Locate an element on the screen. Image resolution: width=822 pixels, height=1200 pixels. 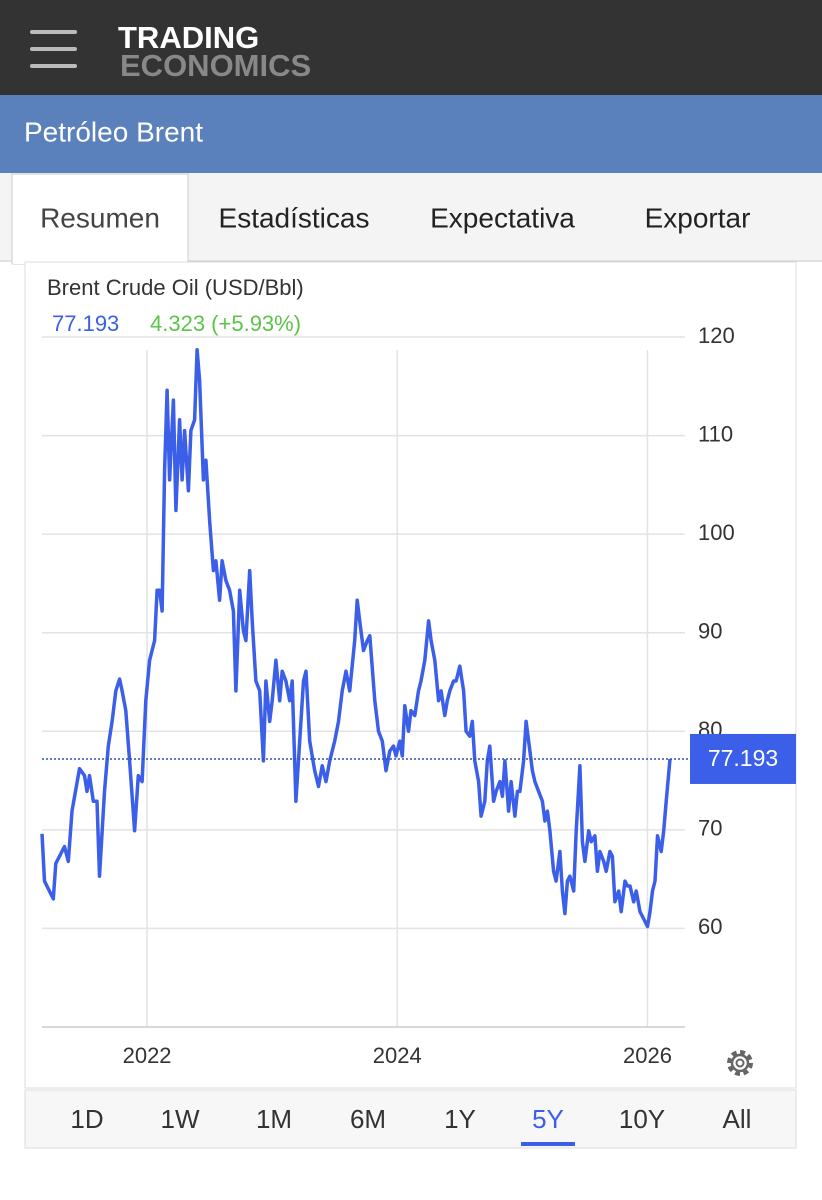
gear-hole is located at coordinates (740, 1063).